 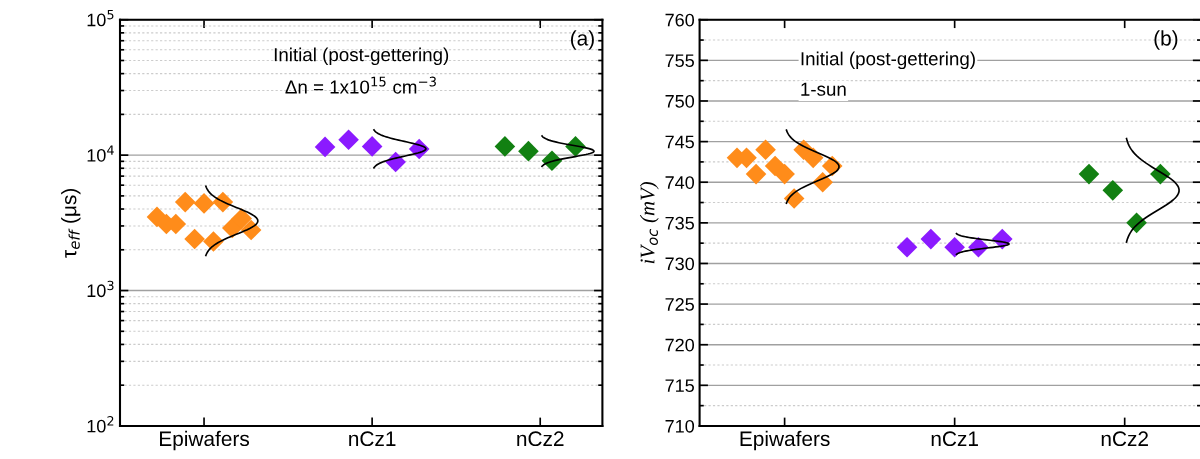 What do you see at coordinates (823, 89) in the screenshot?
I see `annotation: 1-sun` at bounding box center [823, 89].